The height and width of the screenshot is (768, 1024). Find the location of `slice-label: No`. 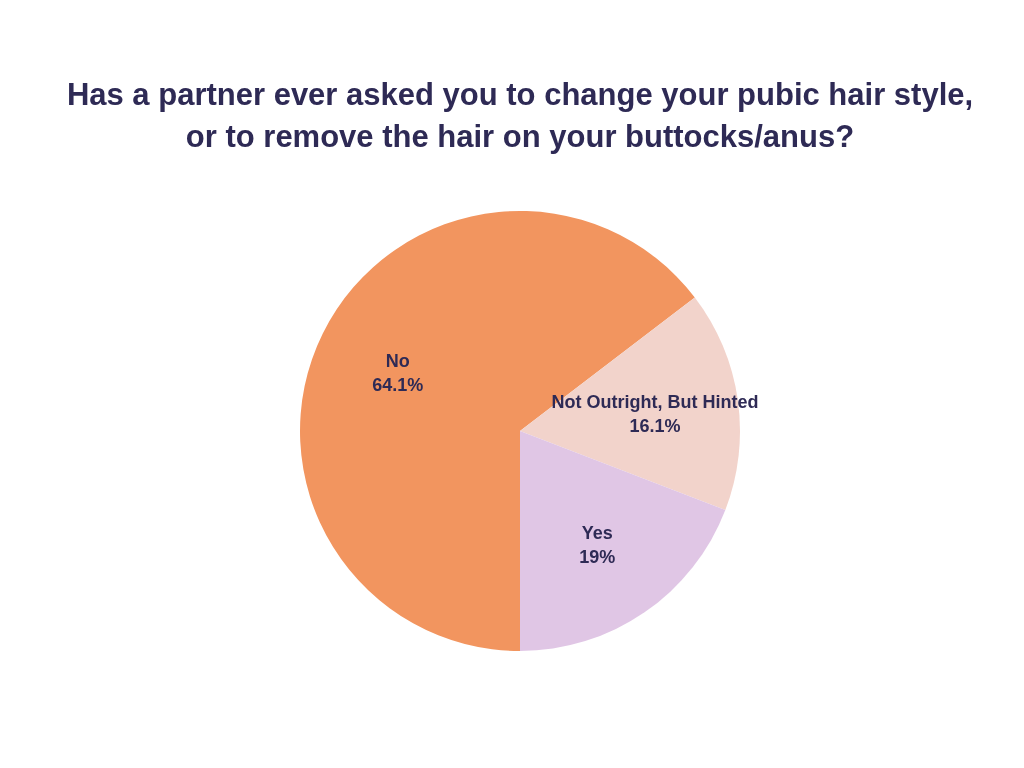

slice-label: No is located at coordinates (397, 360).